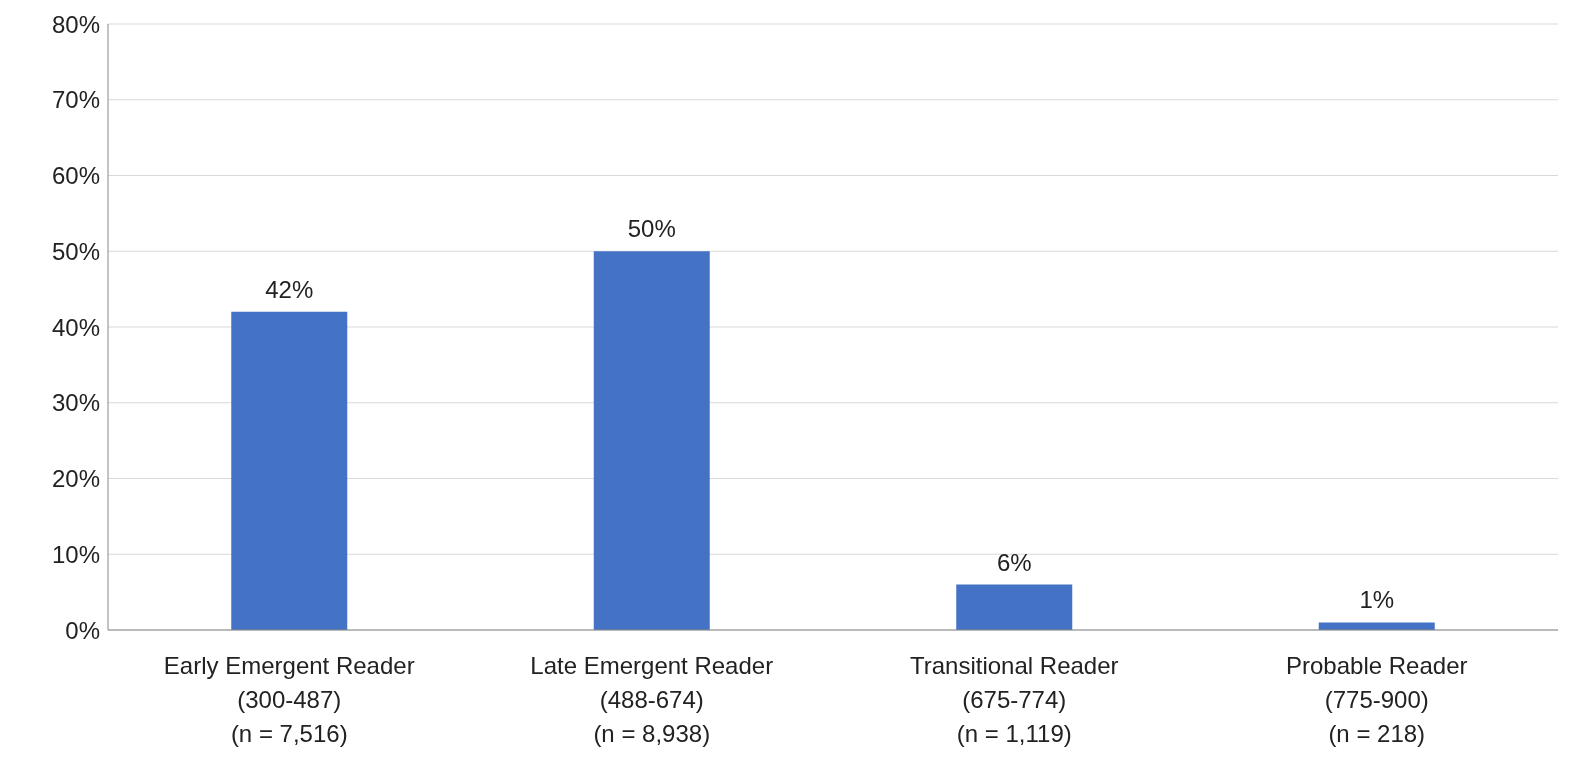 The image size is (1596, 768). I want to click on y-tick-label: 0%, so click(82, 630).